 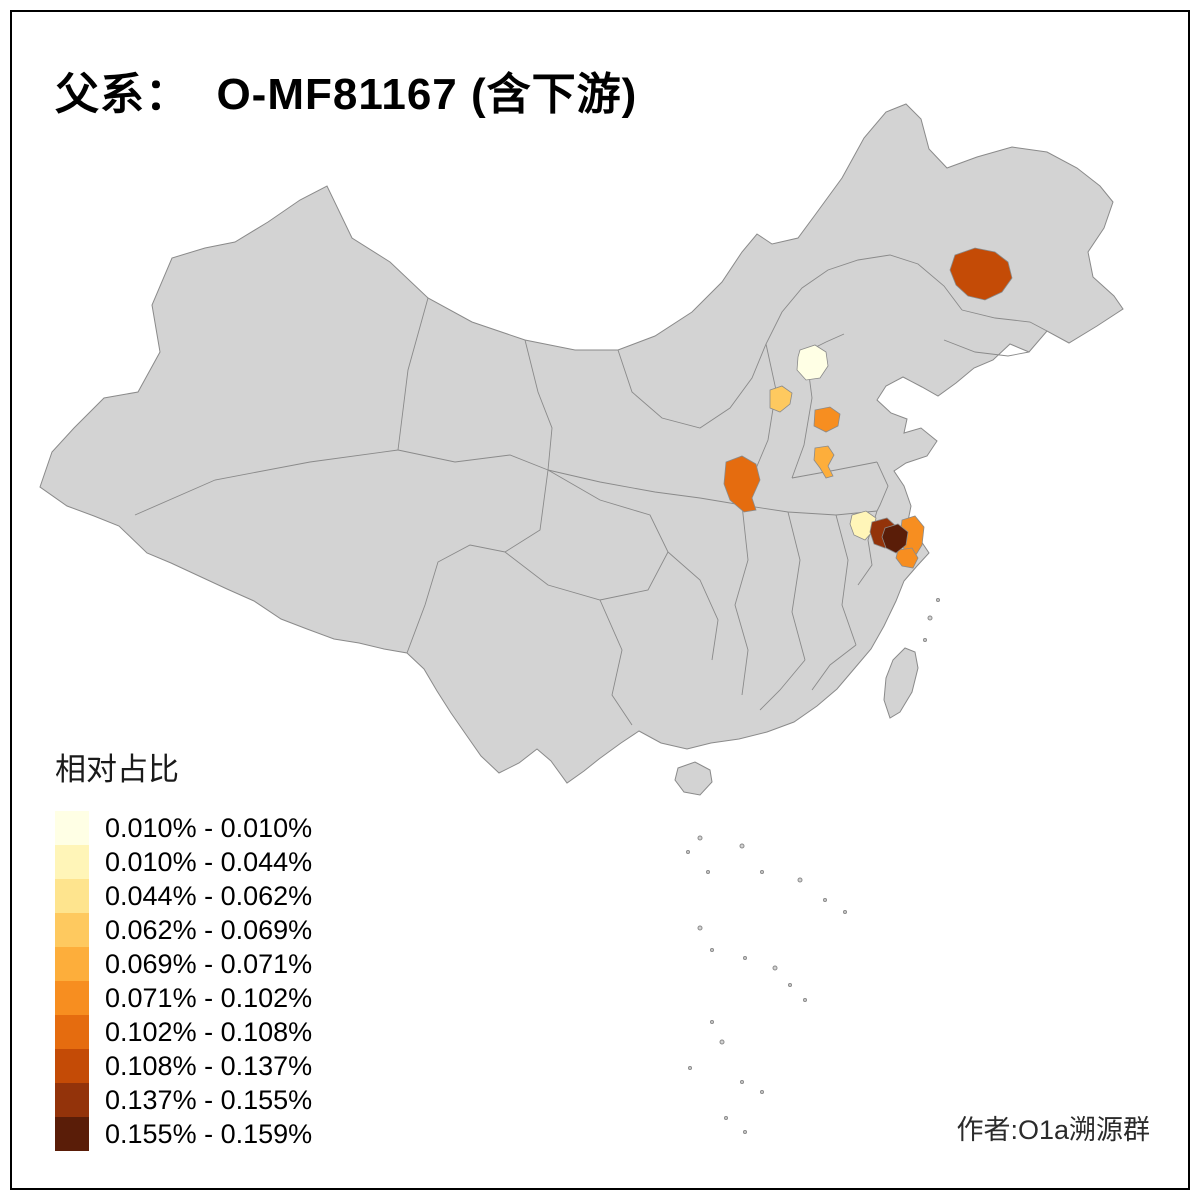 What do you see at coordinates (693, 778) in the screenshot?
I see `hainan-island` at bounding box center [693, 778].